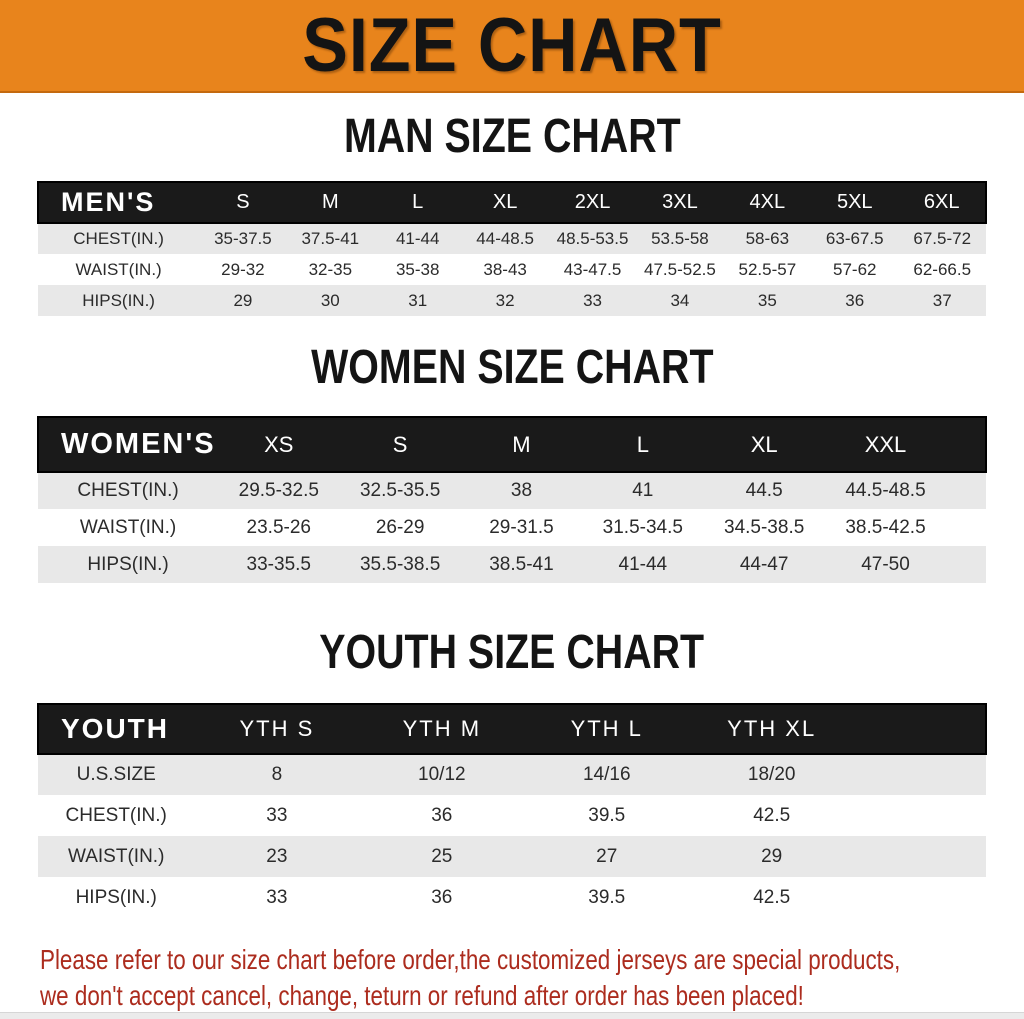 The image size is (1024, 1019). I want to click on size-value-cell: 37.5-41, so click(330, 238).